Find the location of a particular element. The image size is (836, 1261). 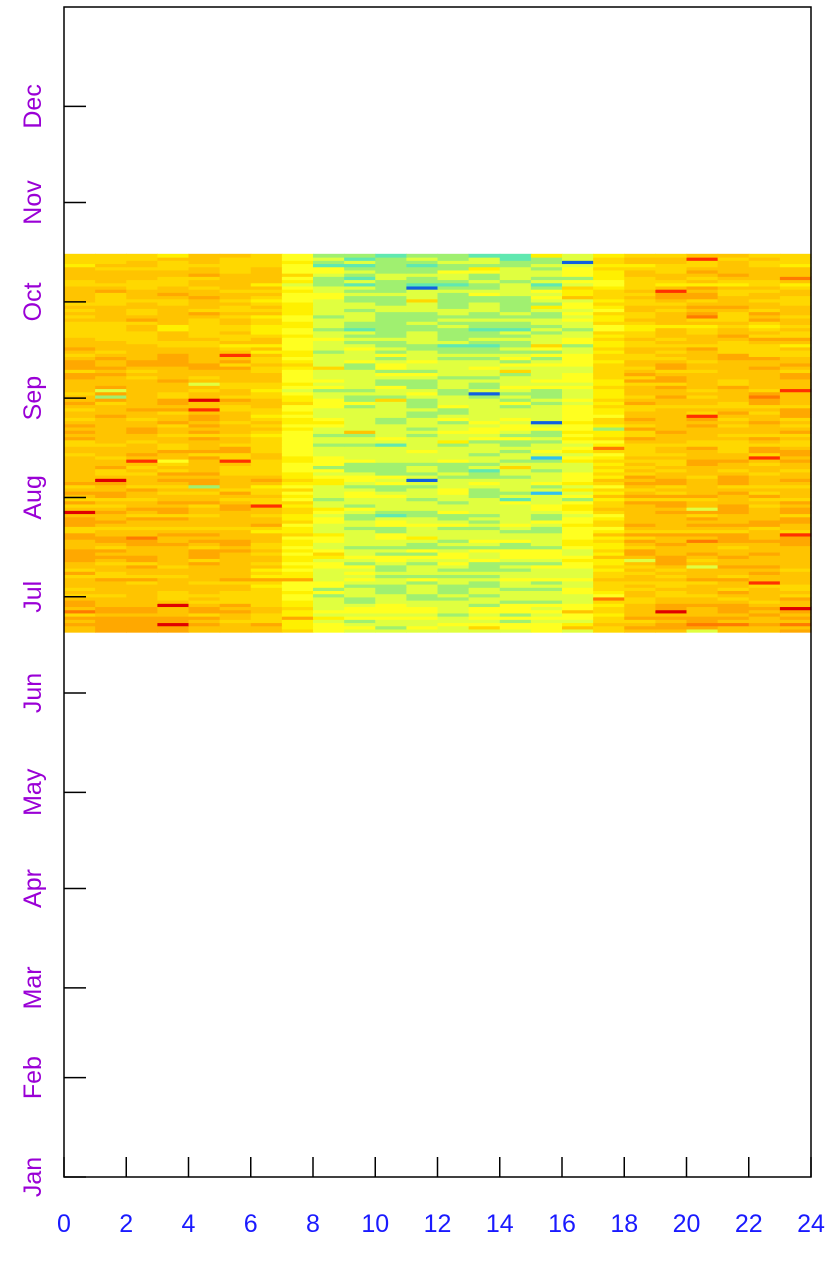

x-tick-label: 18 is located at coordinates (624, 1224).